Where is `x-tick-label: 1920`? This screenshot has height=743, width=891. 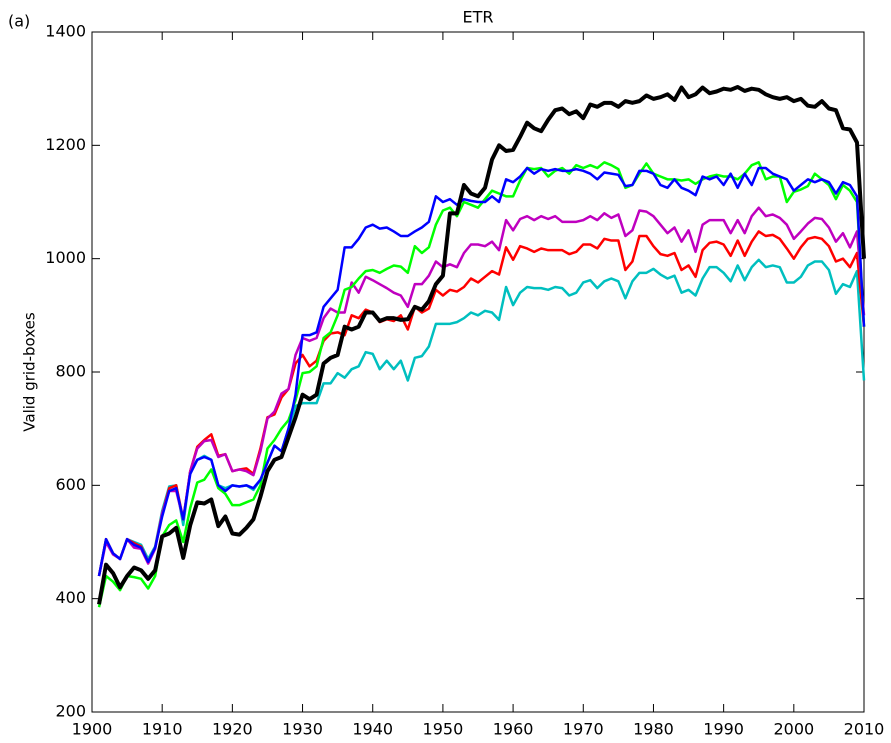 x-tick-label: 1920 is located at coordinates (232, 729).